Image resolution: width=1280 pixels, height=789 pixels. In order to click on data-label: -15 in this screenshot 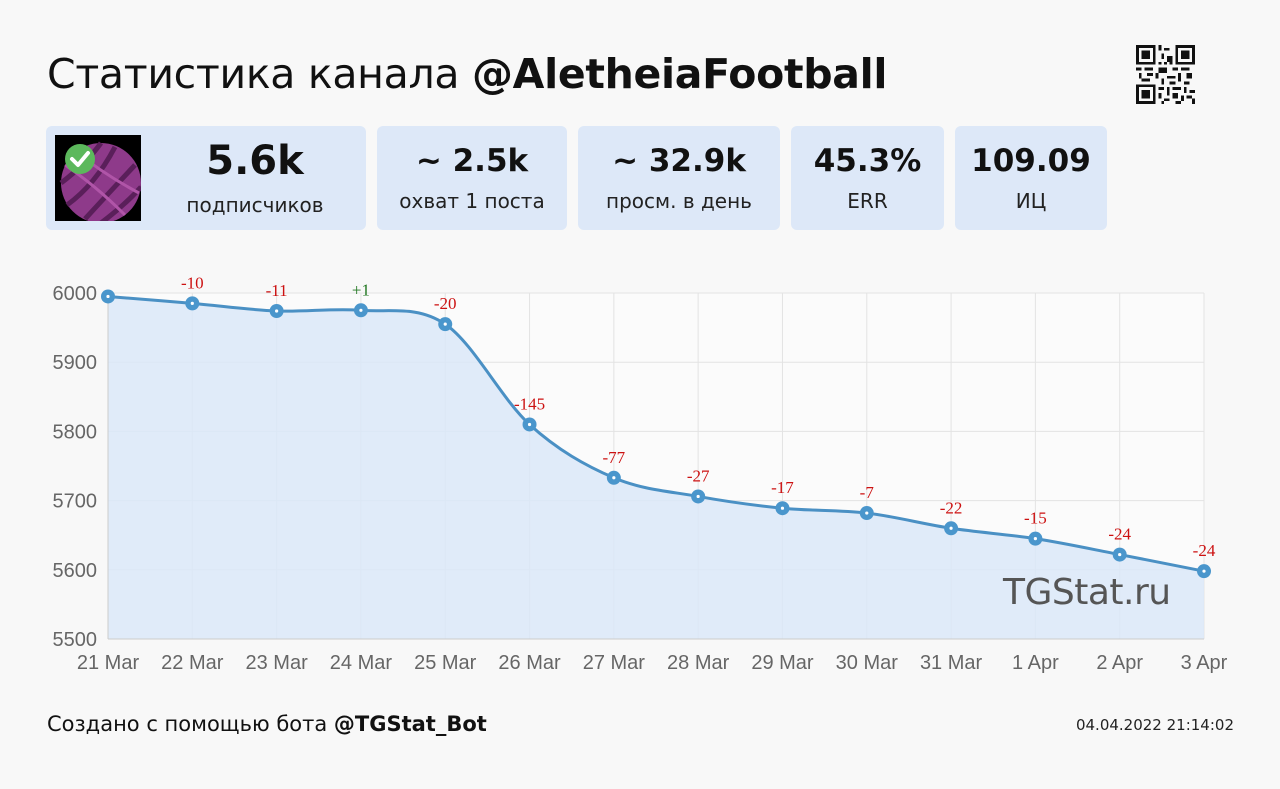, I will do `click(1035, 518)`.